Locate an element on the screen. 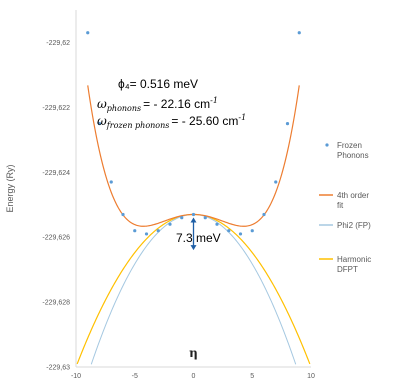  legend-label: DFPT is located at coordinates (347, 269).